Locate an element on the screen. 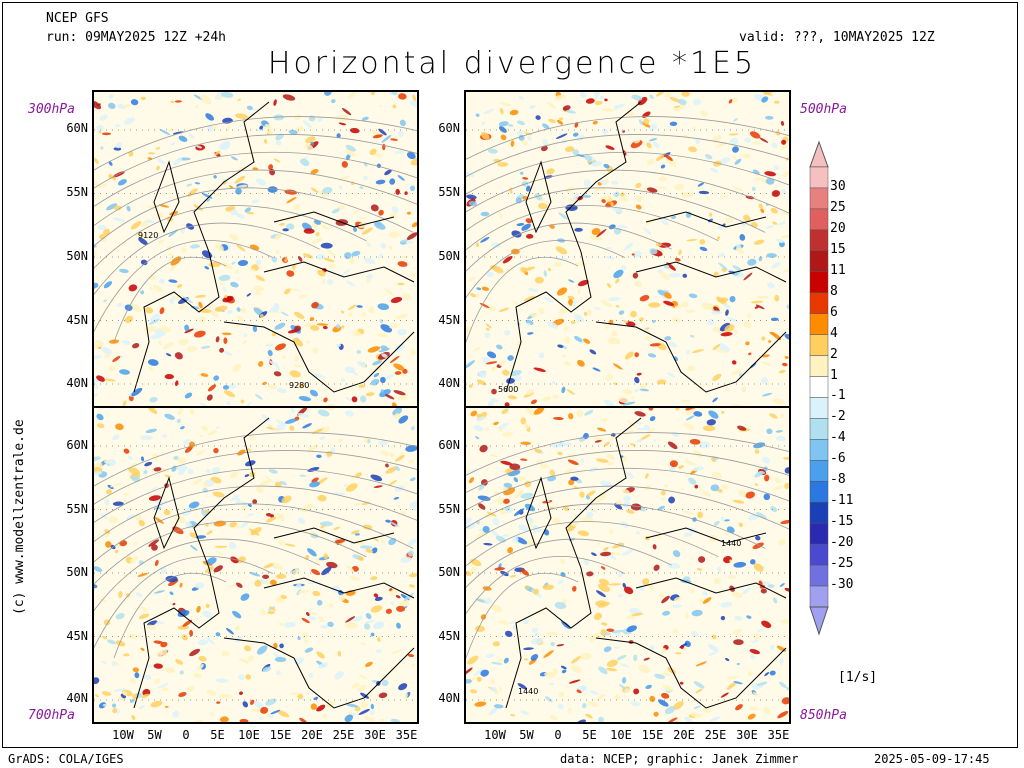 This screenshot has height=768, width=1024. colorbar-label: 6 is located at coordinates (834, 312).